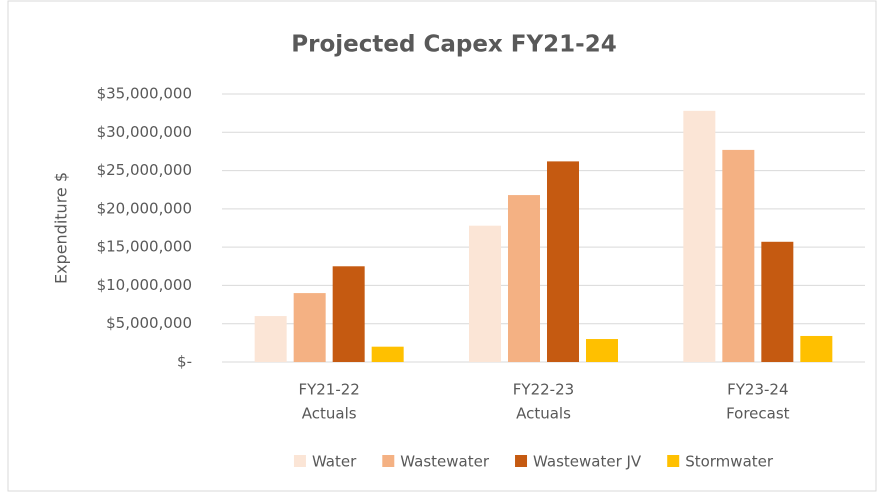 This screenshot has height=492, width=877. Describe the element at coordinates (334, 462) in the screenshot. I see `legend-label: Water` at that location.